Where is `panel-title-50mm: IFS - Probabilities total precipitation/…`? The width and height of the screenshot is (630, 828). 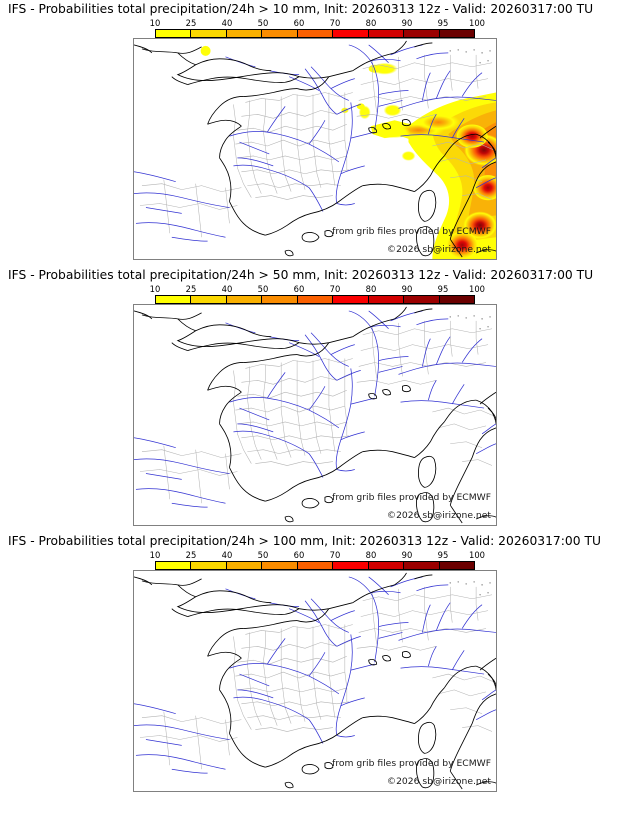 panel-title-50mm: IFS - Probabilities total precipitation/… is located at coordinates (301, 275).